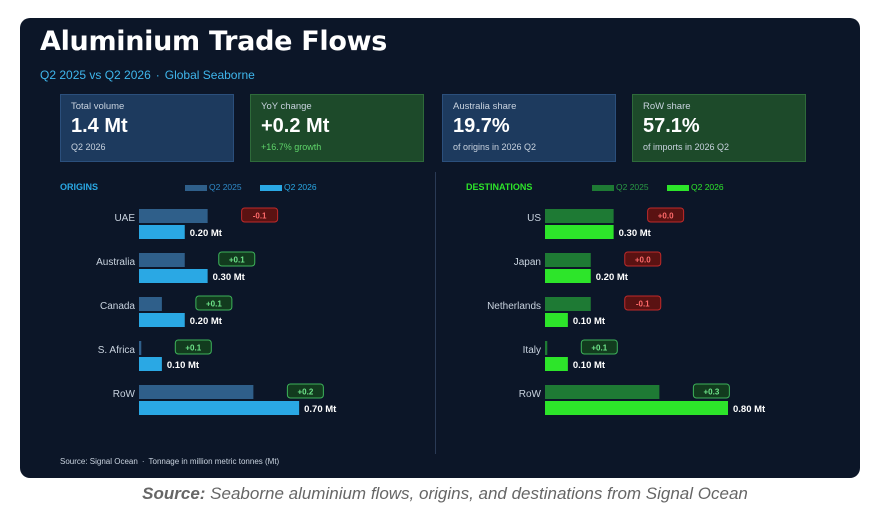 This screenshot has height=530, width=890. Describe the element at coordinates (99, 126) in the screenshot. I see `kpi-value: 1.4 Mt` at that location.